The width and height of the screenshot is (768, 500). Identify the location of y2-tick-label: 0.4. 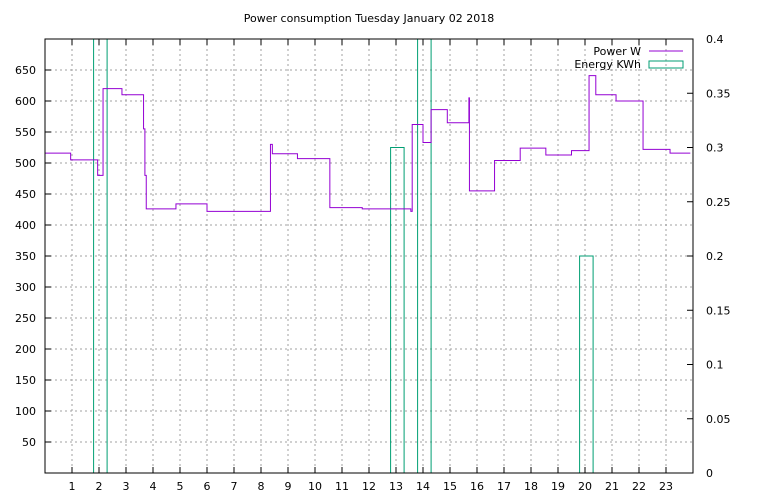
(715, 39).